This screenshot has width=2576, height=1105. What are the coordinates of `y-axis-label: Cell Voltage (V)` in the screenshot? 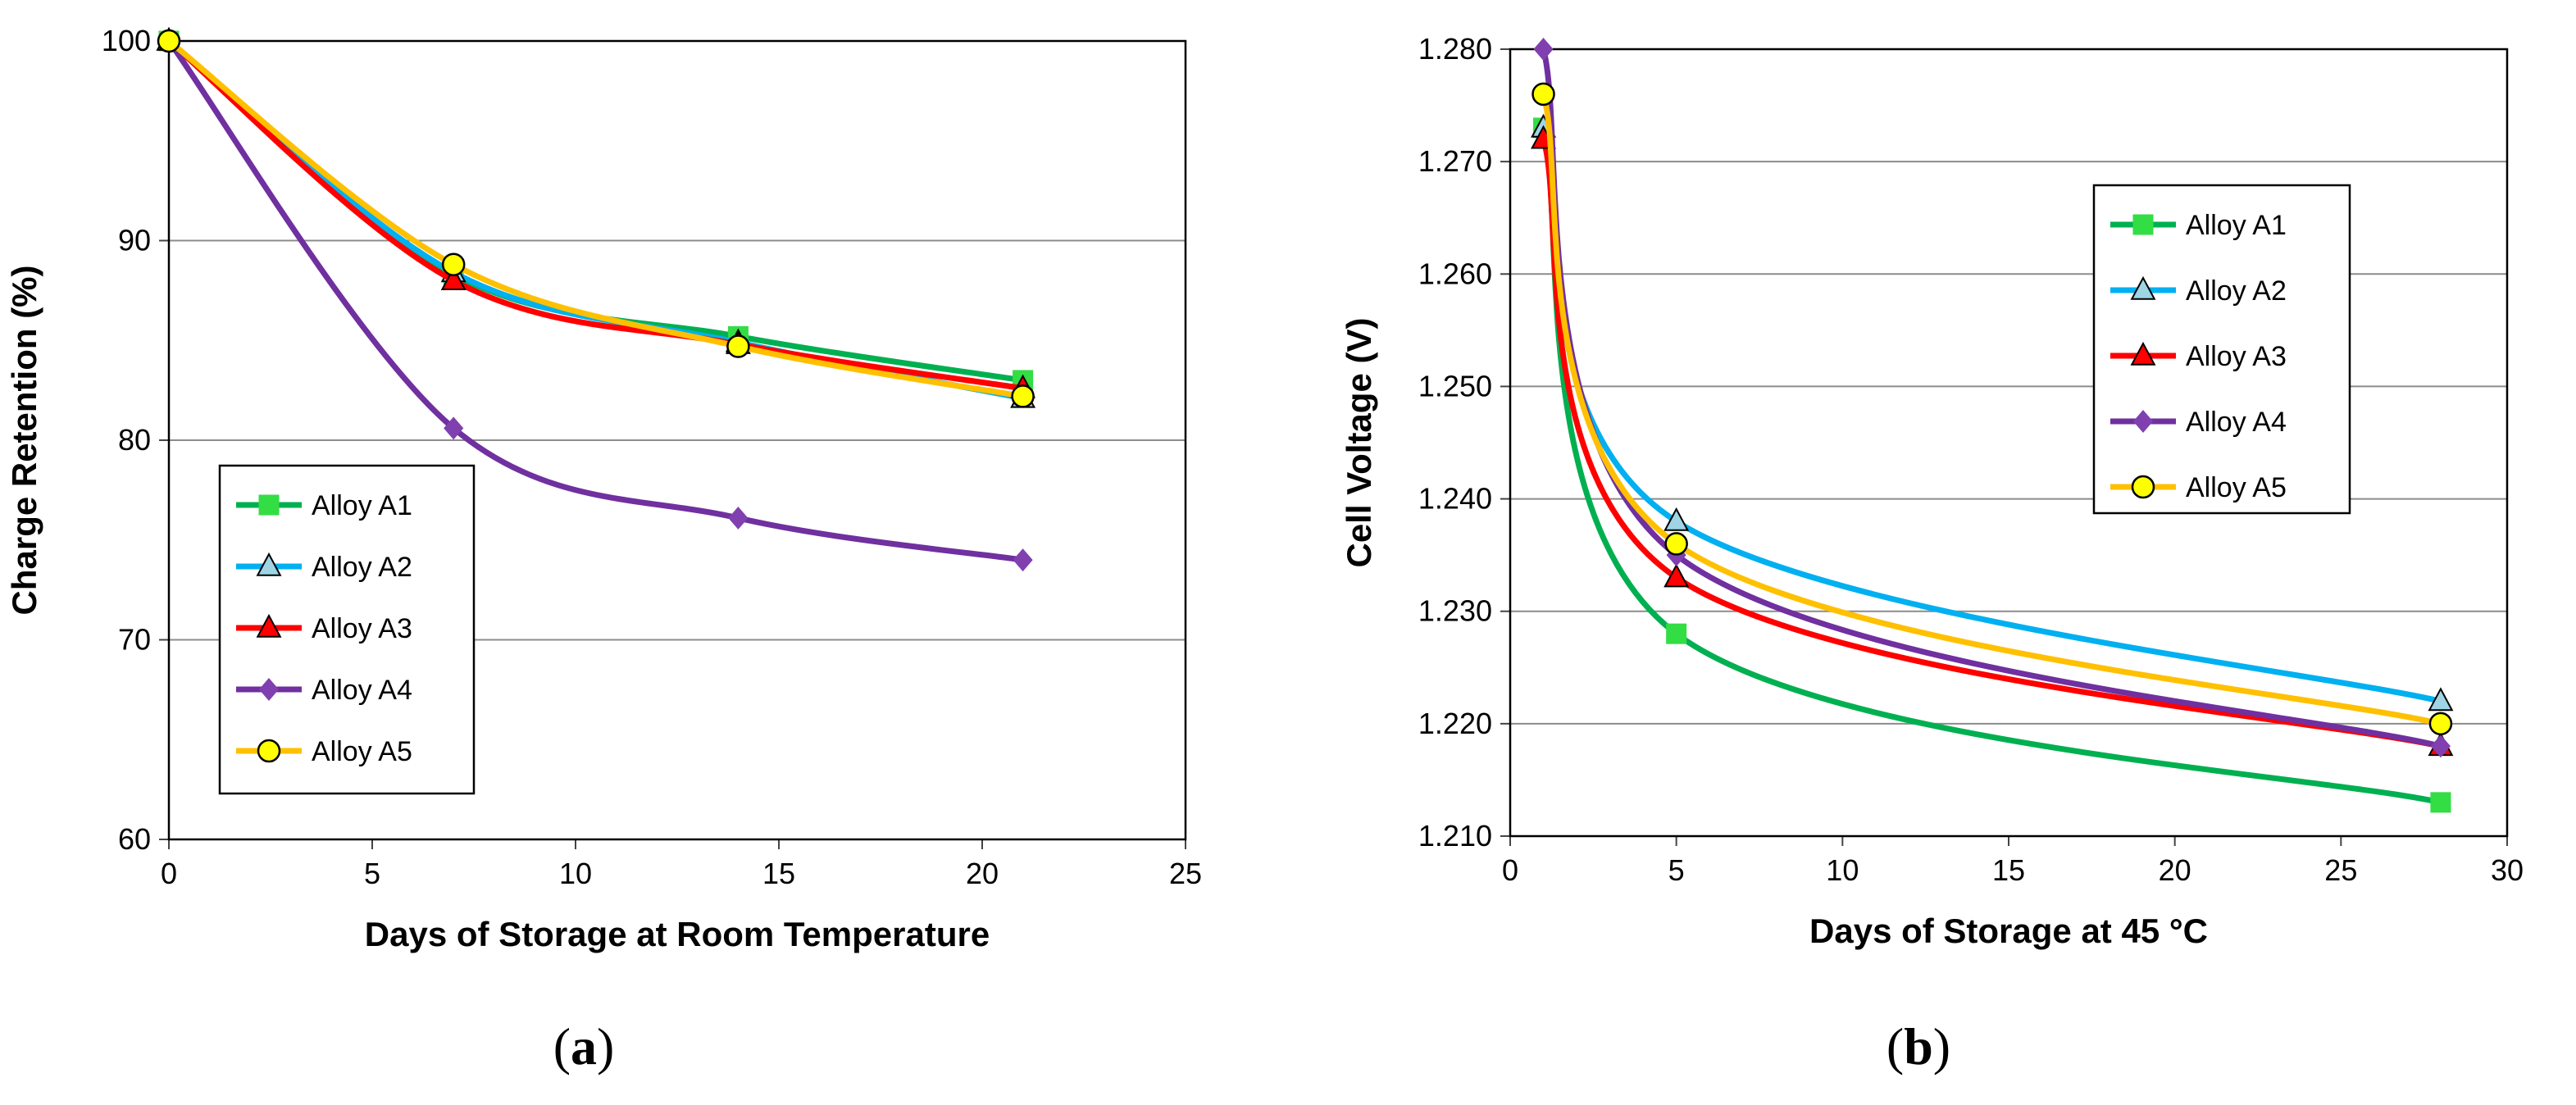 It's located at (1359, 443).